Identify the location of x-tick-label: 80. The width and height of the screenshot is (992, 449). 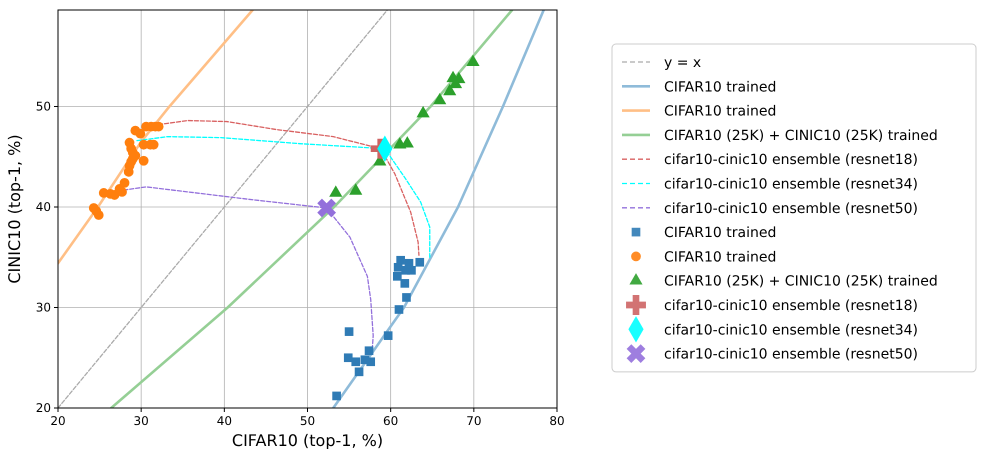
(557, 421).